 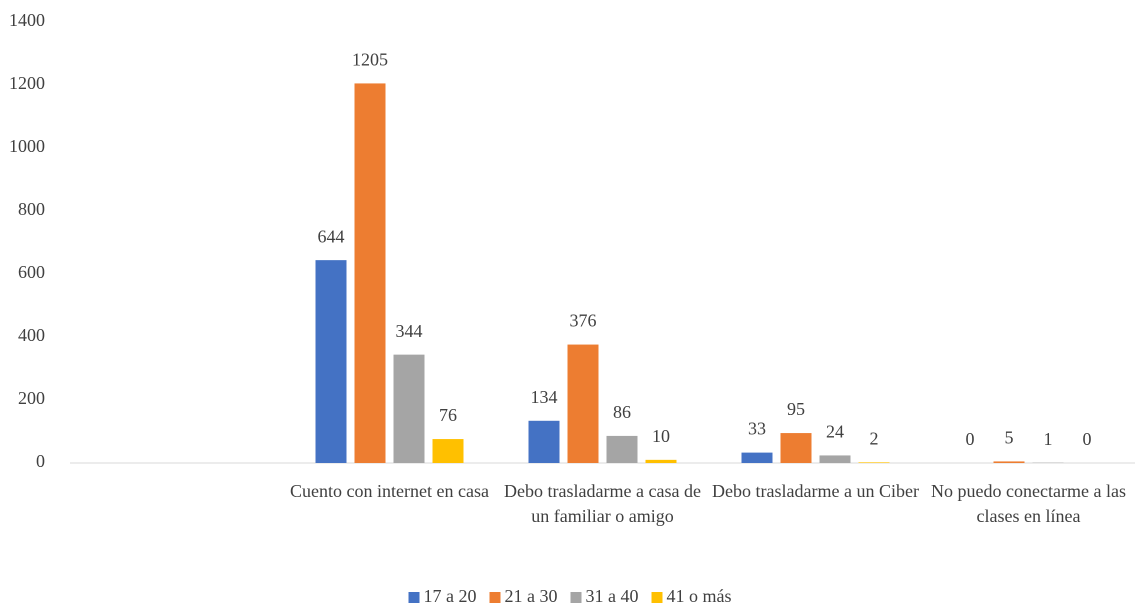 What do you see at coordinates (874, 438) in the screenshot?
I see `data-label: 2` at bounding box center [874, 438].